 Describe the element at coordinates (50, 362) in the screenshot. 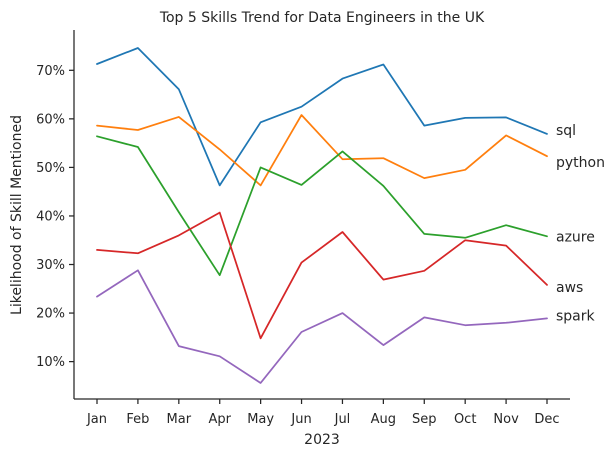

I see `y-tick-label: 10%` at that location.